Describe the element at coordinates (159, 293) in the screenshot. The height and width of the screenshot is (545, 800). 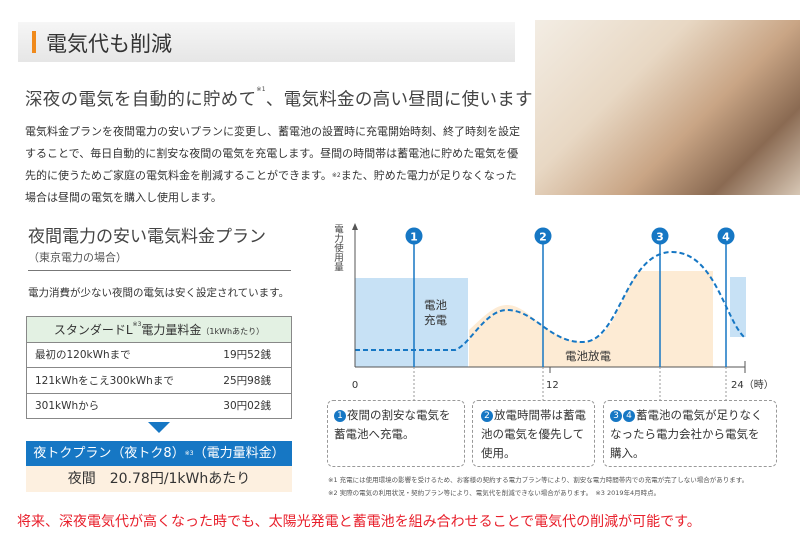
I see `plan-note: 電力消費が少ない夜間の電気は安く設定されています。` at that location.